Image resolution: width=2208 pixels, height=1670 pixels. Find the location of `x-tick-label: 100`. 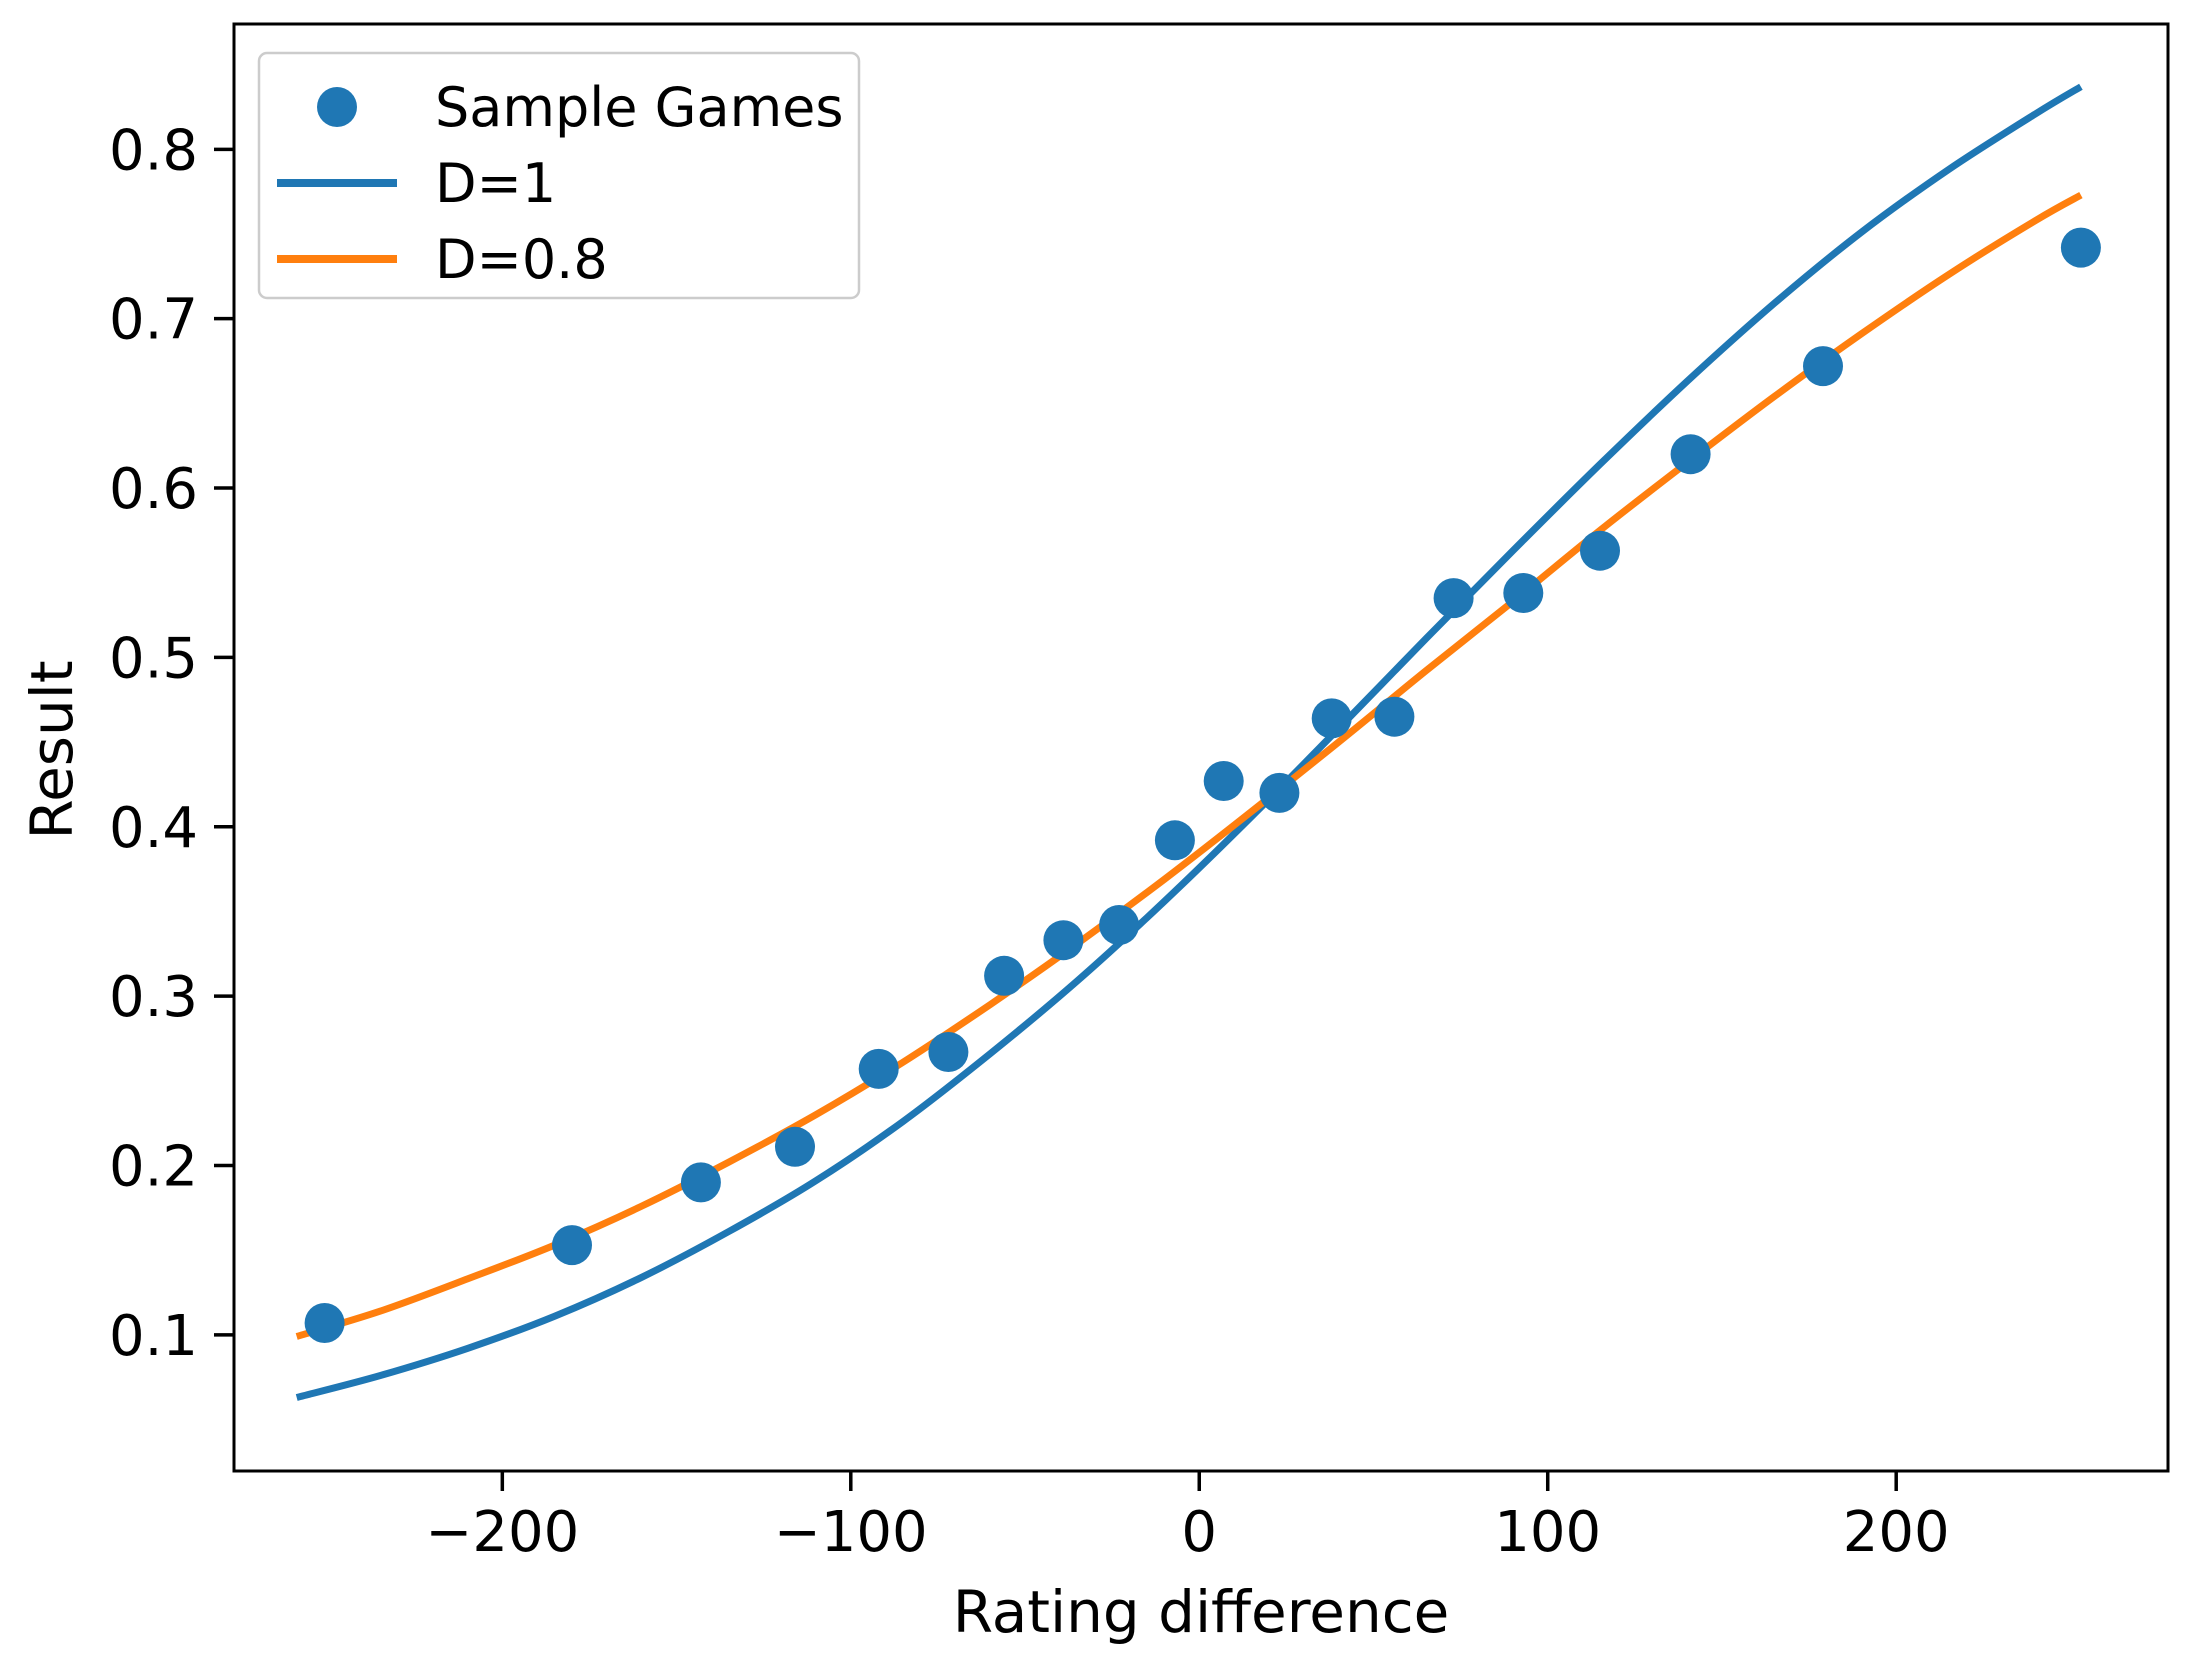

x-tick-label: 100 is located at coordinates (1547, 1532).